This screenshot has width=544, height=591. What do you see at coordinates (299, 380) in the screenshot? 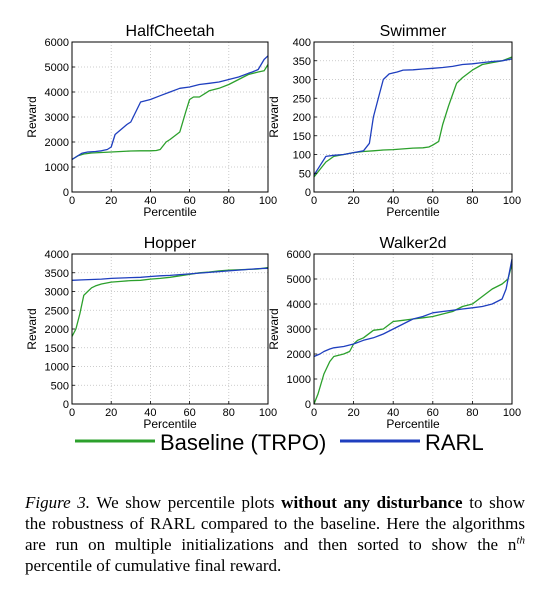
I see `chart-3-y-tick-label: 1000` at bounding box center [299, 380].